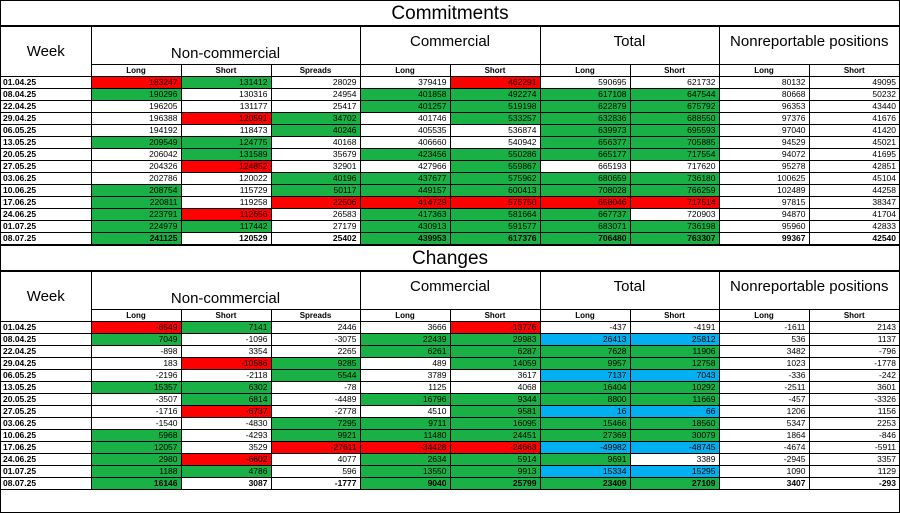 The height and width of the screenshot is (513, 900). Describe the element at coordinates (854, 214) in the screenshot. I see `value-cell: 41704` at that location.